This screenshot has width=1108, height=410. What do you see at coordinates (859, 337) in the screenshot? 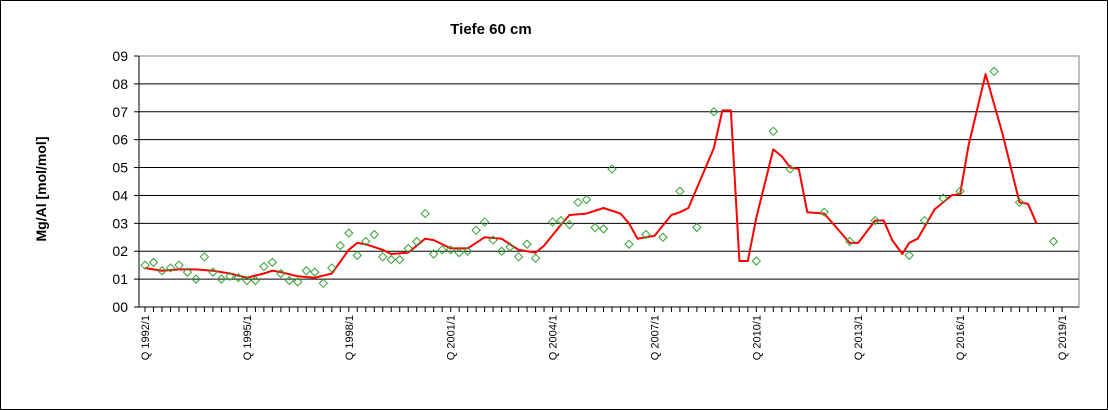
I see `x-tick-label: Q 2013/1` at bounding box center [859, 337].